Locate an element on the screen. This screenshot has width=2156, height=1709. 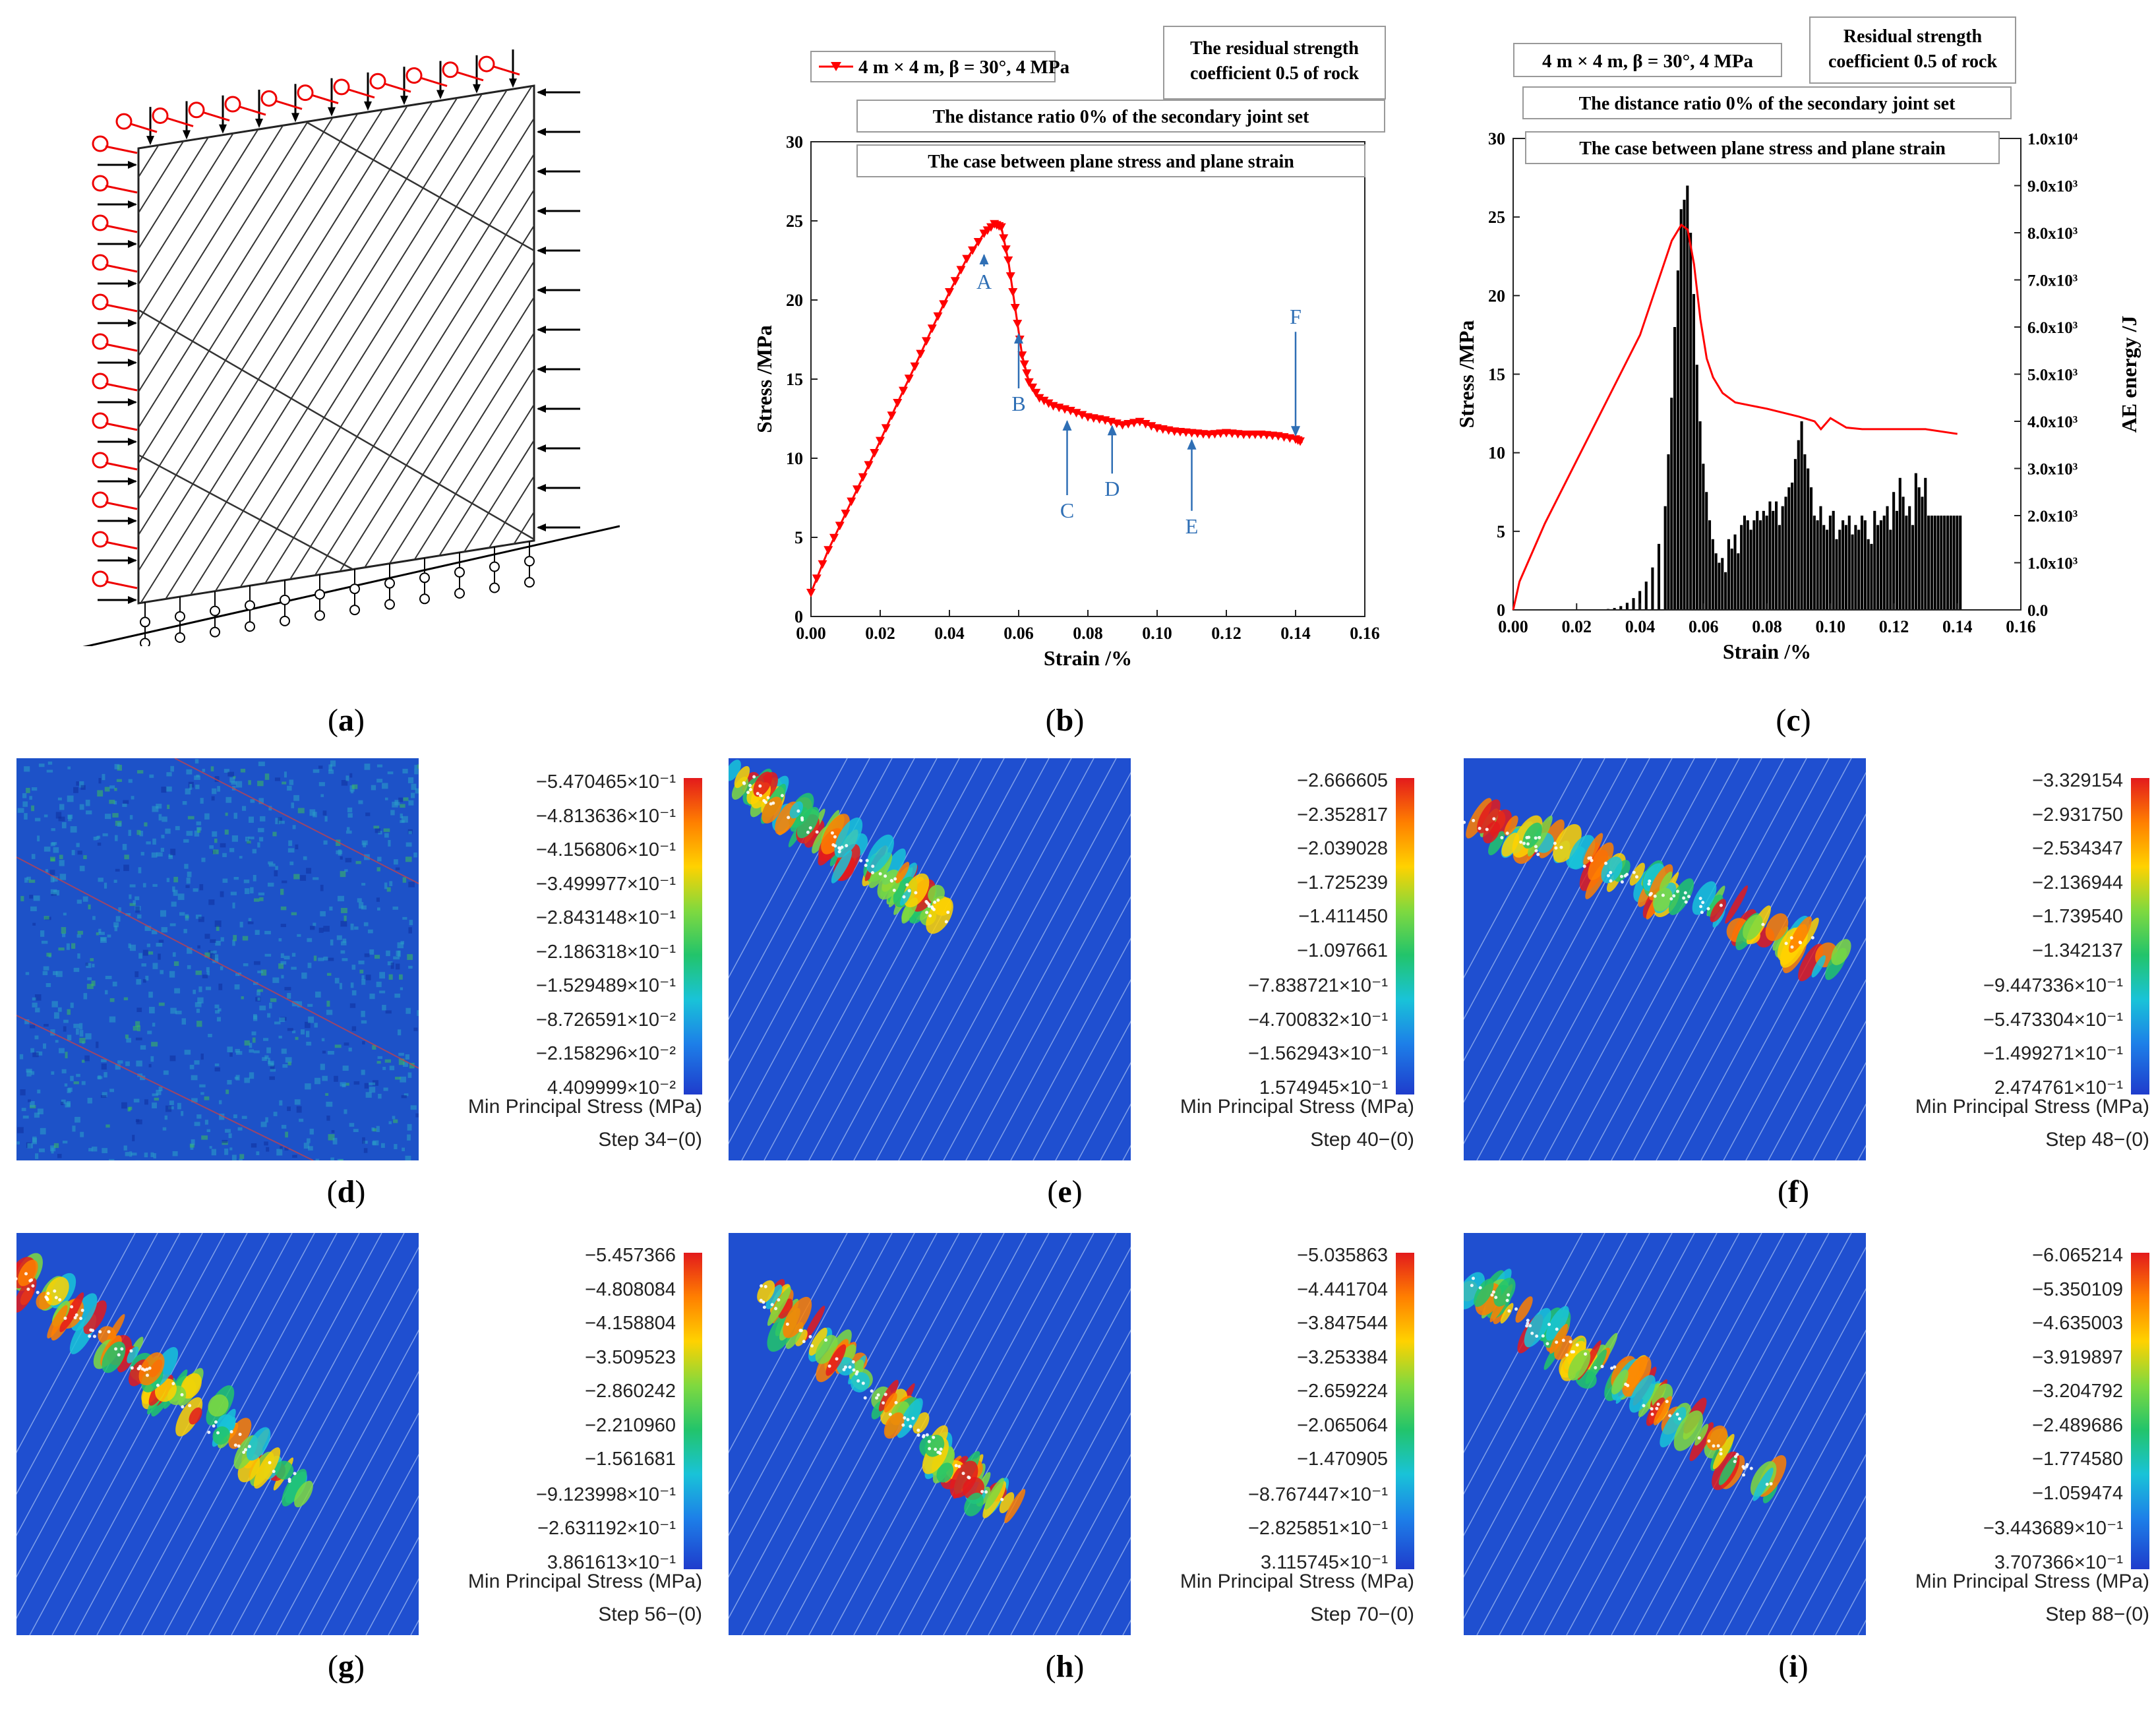
c-y2-tick-label: 1.0x10³ is located at coordinates (2052, 564).